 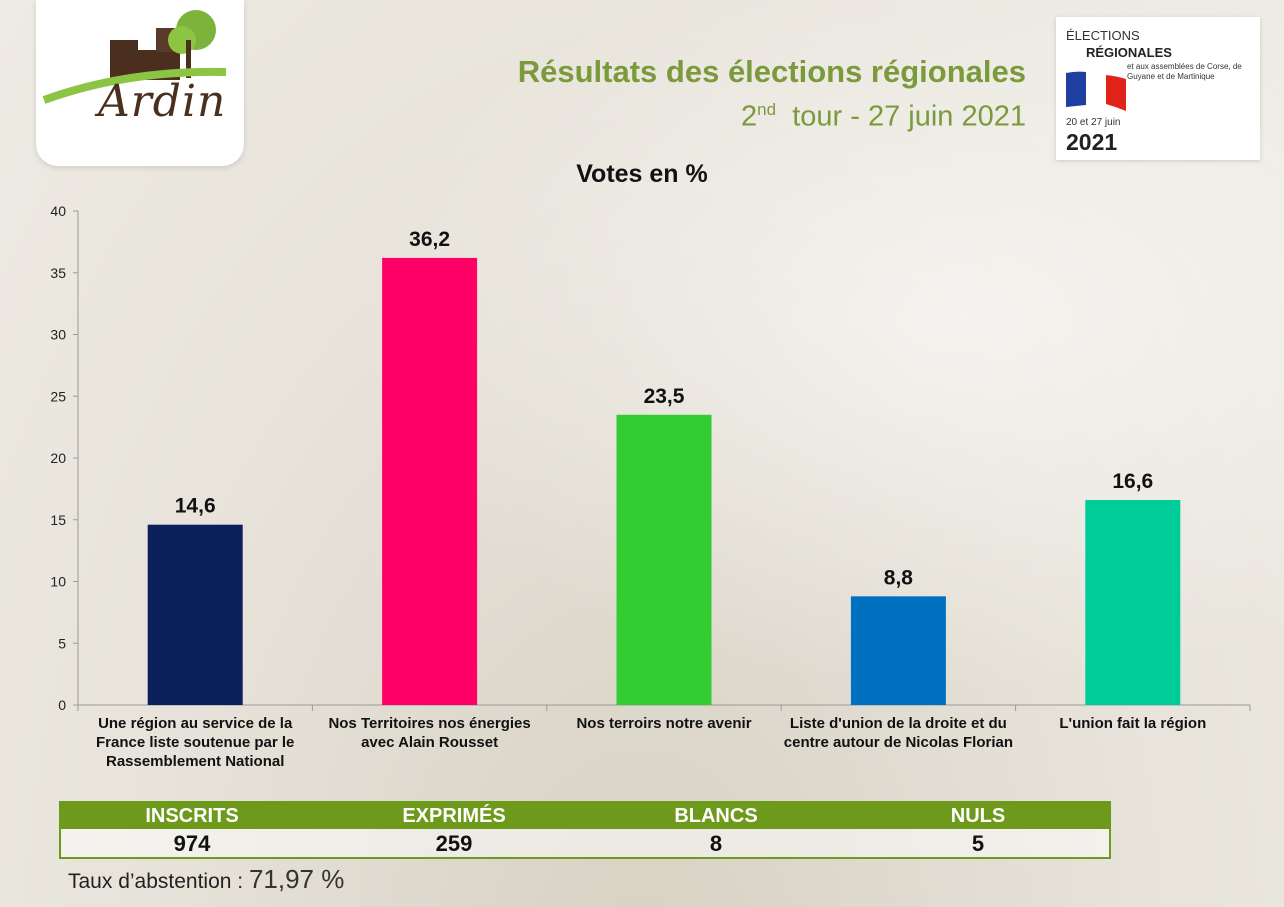 What do you see at coordinates (749, 116) in the screenshot?
I see `round-number: 2` at bounding box center [749, 116].